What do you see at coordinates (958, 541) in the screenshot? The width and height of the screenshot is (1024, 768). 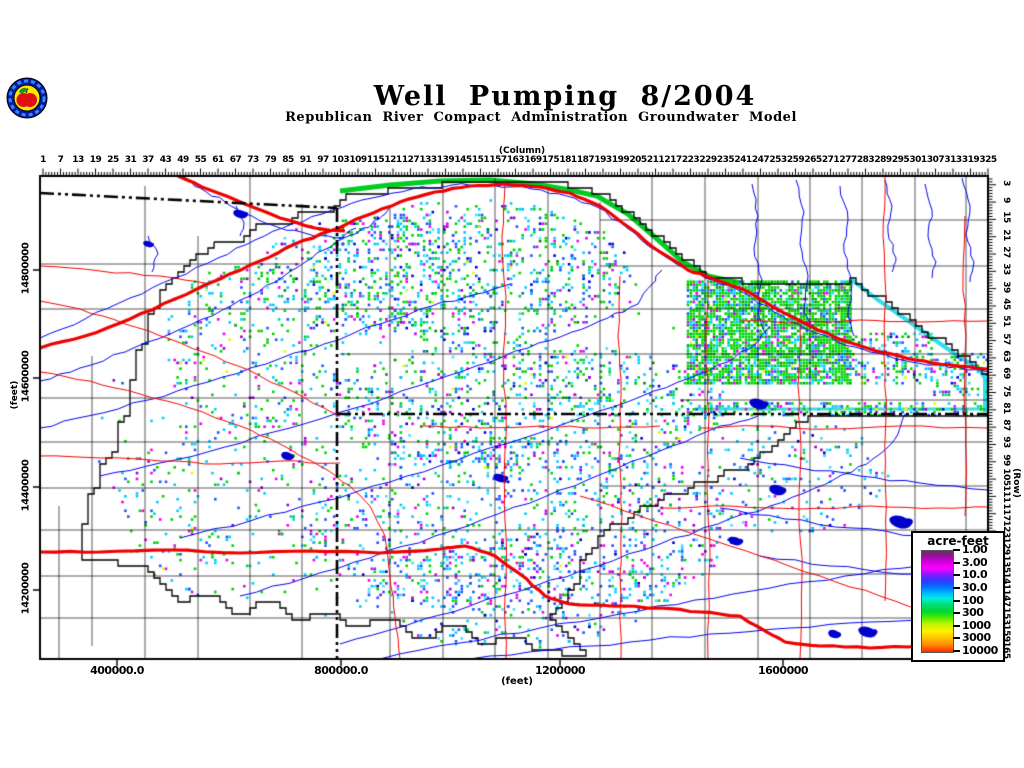 I see `legend-title: acre-feet` at bounding box center [958, 541].